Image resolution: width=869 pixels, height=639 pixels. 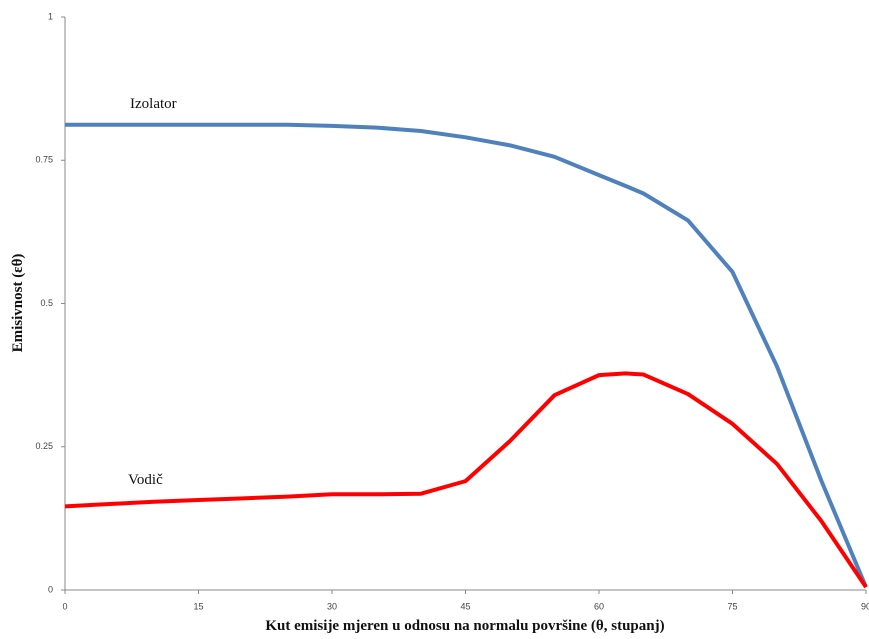 I want to click on y-axis-title: Emisivnost (εθ), so click(x=18, y=303).